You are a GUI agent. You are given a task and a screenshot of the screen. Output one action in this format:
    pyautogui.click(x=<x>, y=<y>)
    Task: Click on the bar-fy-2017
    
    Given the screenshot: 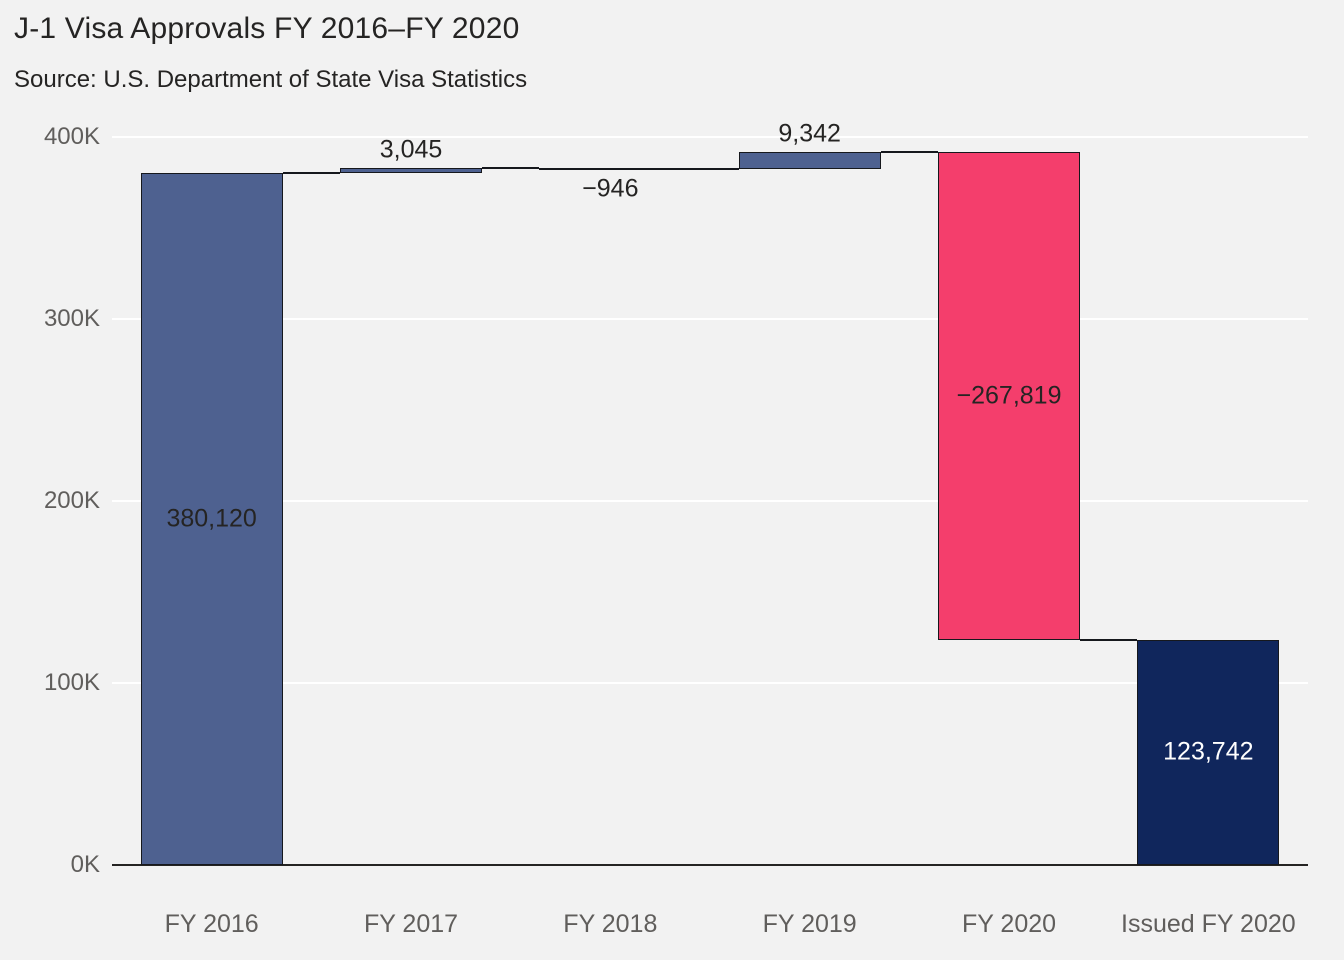 What is the action you would take?
    pyautogui.click(x=411, y=170)
    